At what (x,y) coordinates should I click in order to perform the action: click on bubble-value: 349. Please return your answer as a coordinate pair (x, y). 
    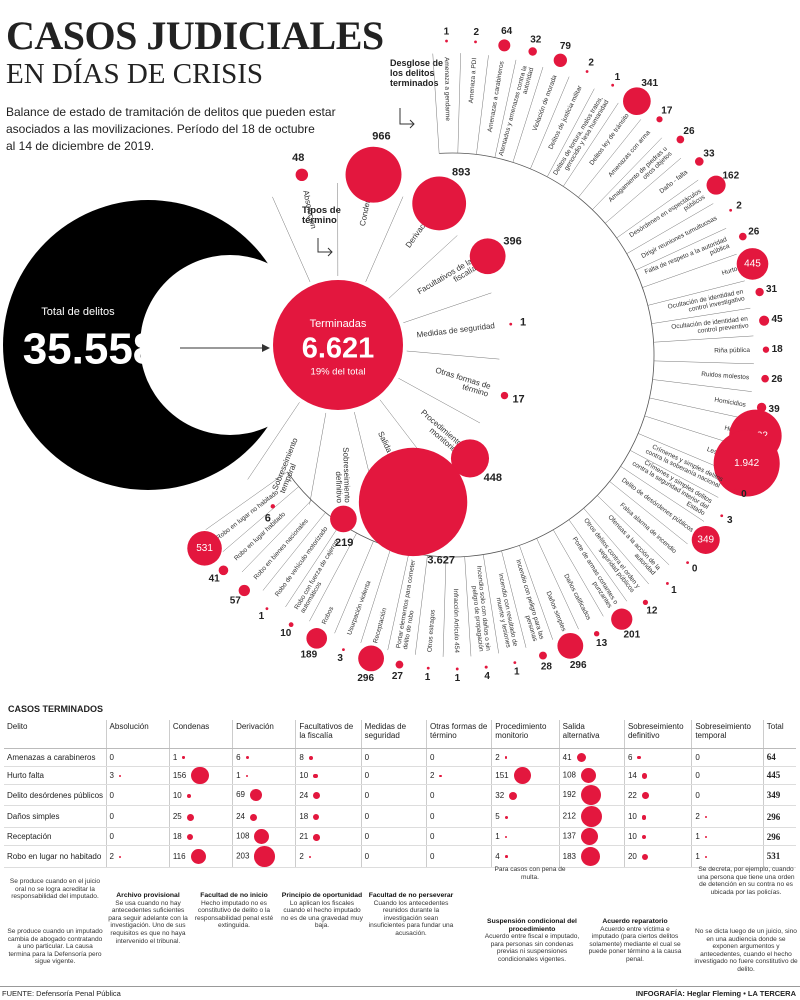
    Looking at the image, I should click on (705, 540).